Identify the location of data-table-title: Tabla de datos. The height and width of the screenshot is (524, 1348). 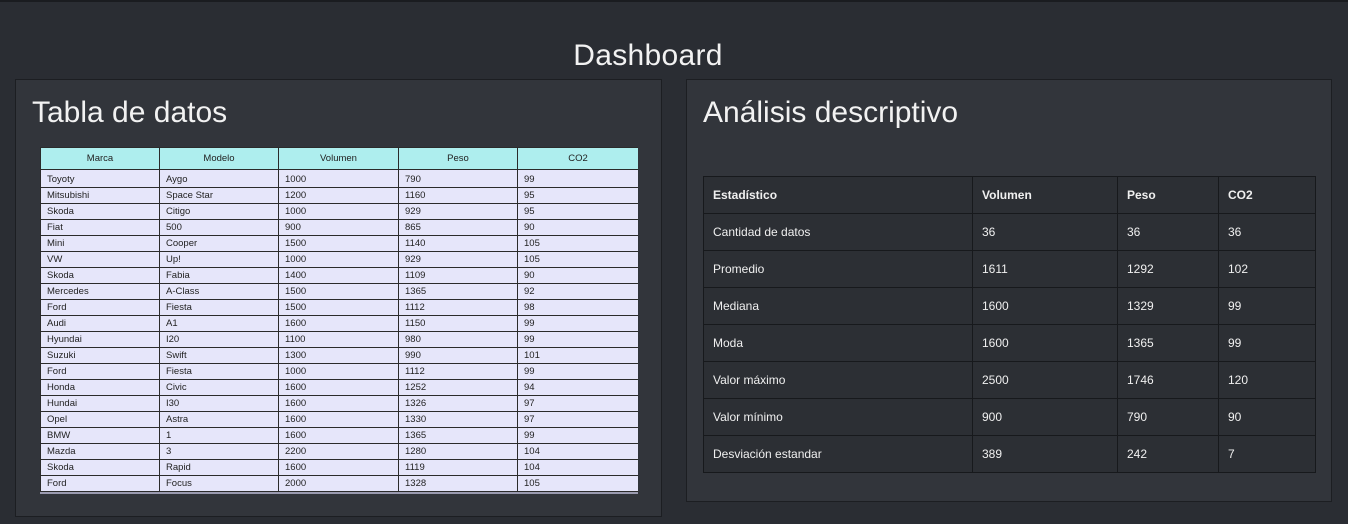
(130, 112).